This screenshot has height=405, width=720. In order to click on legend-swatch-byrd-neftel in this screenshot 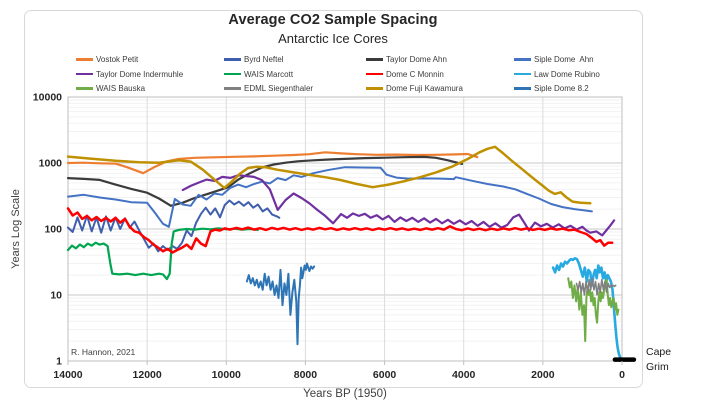, I will do `click(232, 59)`.